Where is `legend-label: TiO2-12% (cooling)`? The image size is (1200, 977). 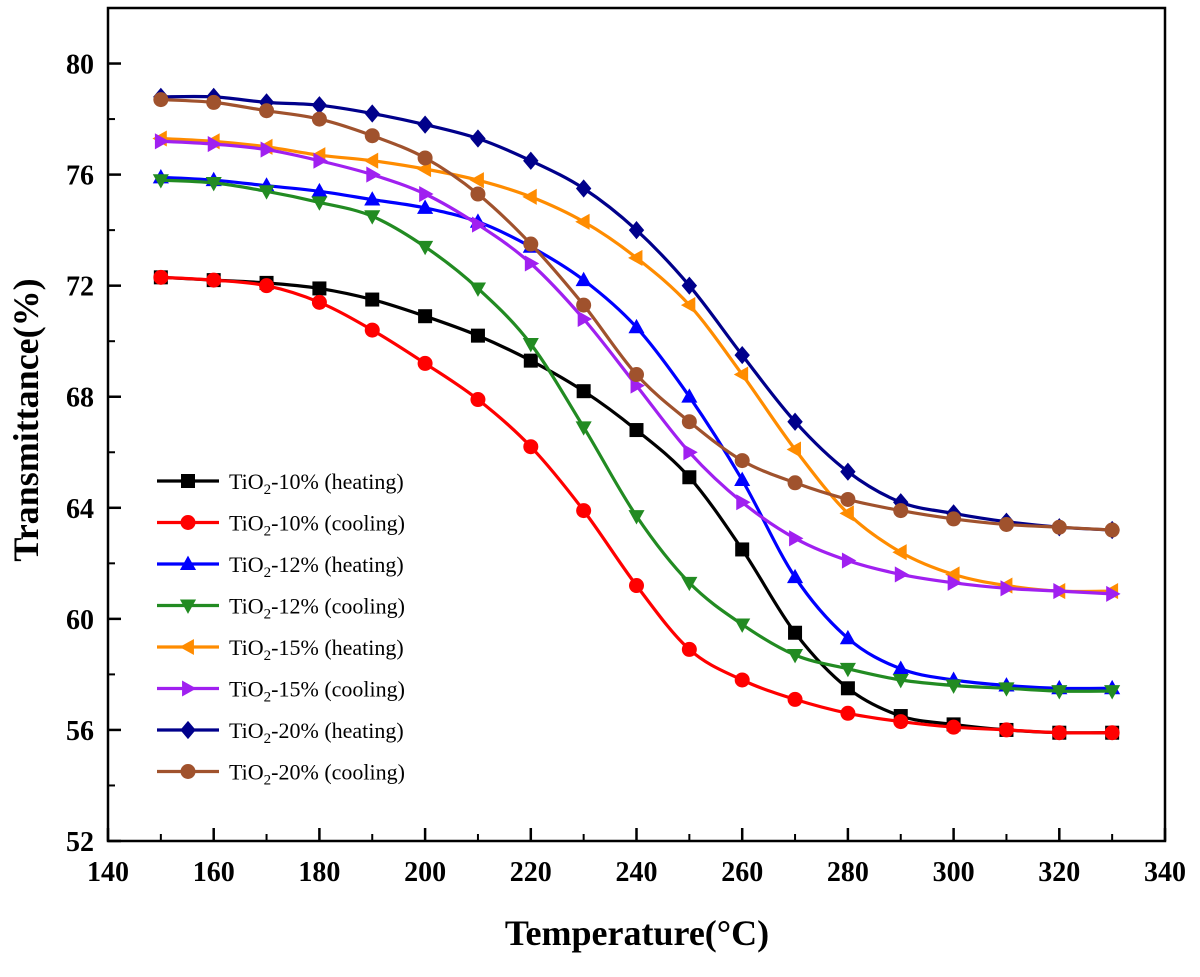 legend-label: TiO2-12% (cooling) is located at coordinates (317, 608).